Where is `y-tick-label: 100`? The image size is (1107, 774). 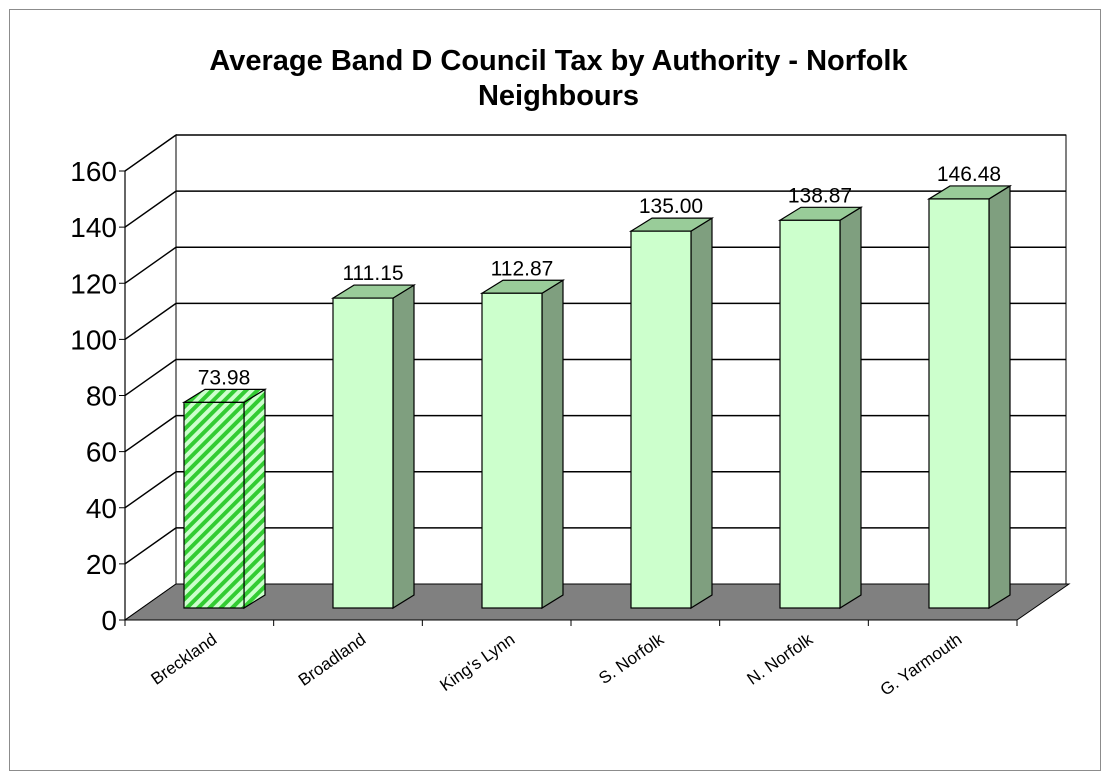
y-tick-label: 100 is located at coordinates (93, 339).